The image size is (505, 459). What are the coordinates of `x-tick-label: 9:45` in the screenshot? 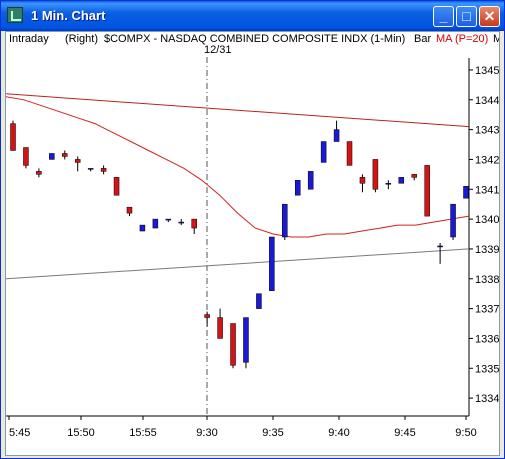 It's located at (404, 433).